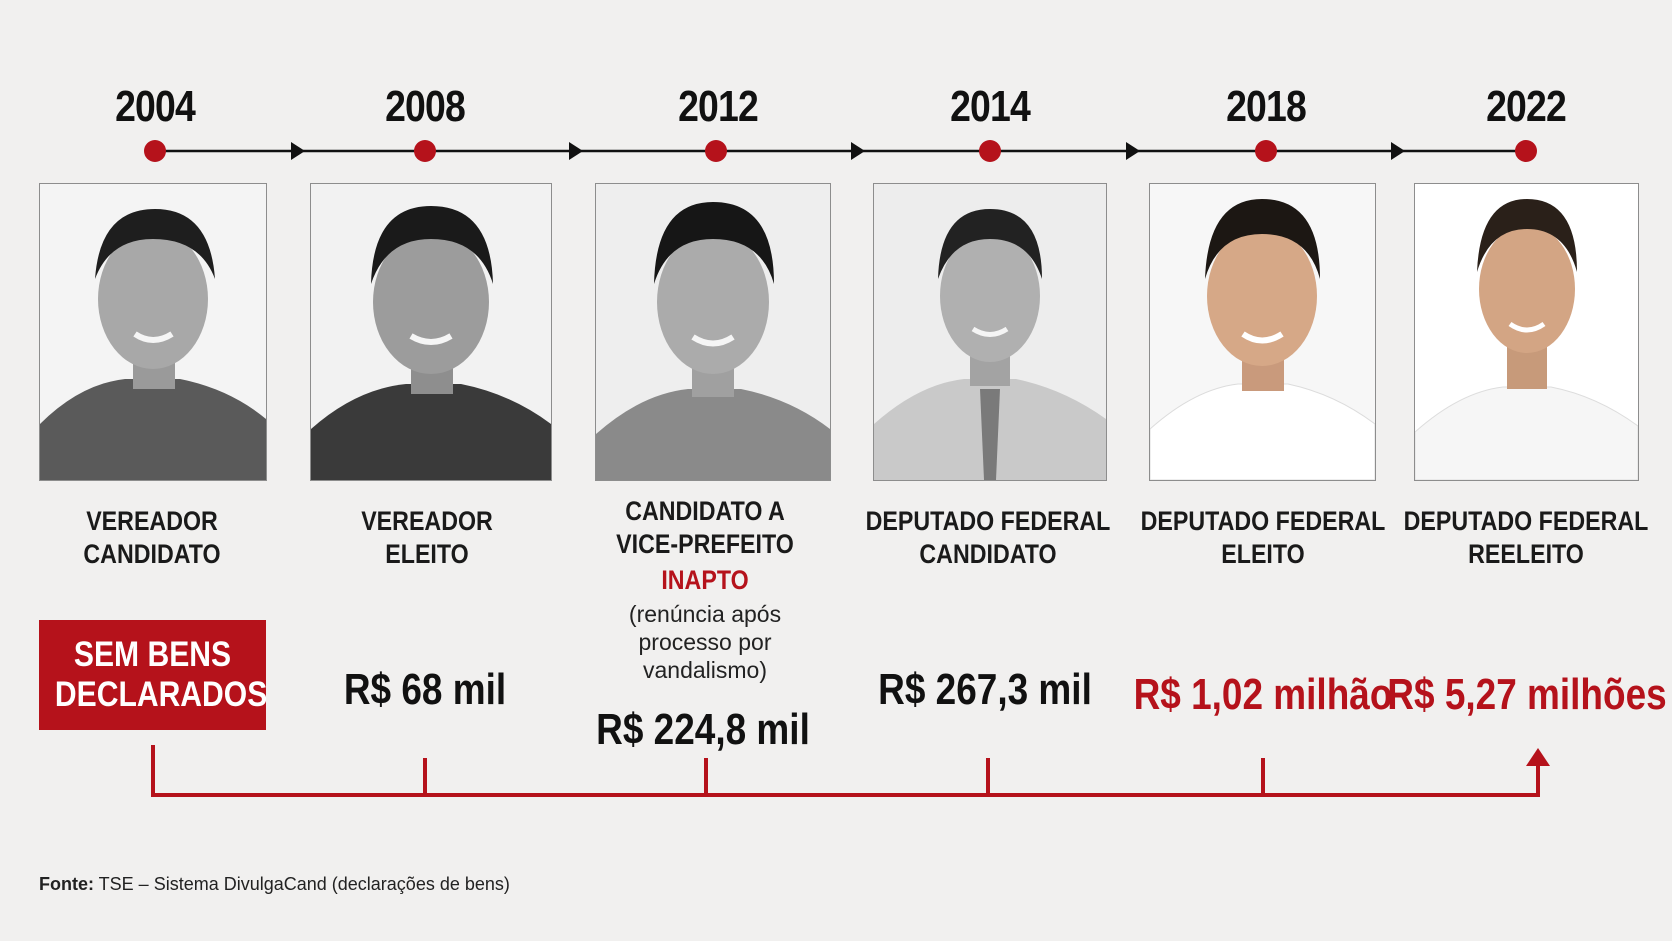 The height and width of the screenshot is (941, 1672). Describe the element at coordinates (985, 689) in the screenshot. I see `assets-value-2014: R$ 267,3 mil` at that location.